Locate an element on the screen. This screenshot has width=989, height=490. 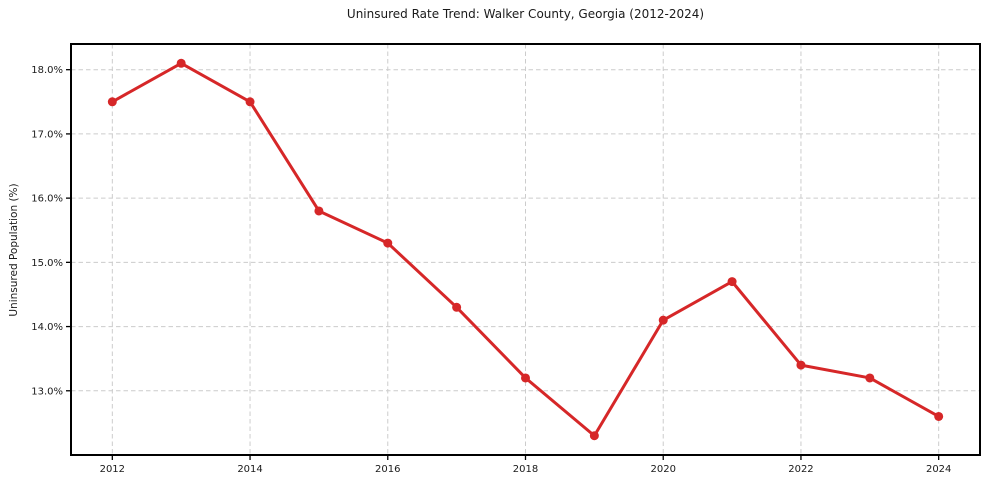
x-tick-label: 2024 is located at coordinates (938, 469).